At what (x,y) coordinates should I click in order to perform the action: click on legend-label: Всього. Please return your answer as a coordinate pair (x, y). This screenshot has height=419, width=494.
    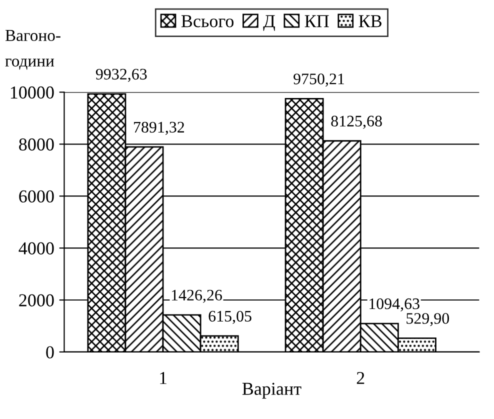
    Looking at the image, I should click on (207, 21).